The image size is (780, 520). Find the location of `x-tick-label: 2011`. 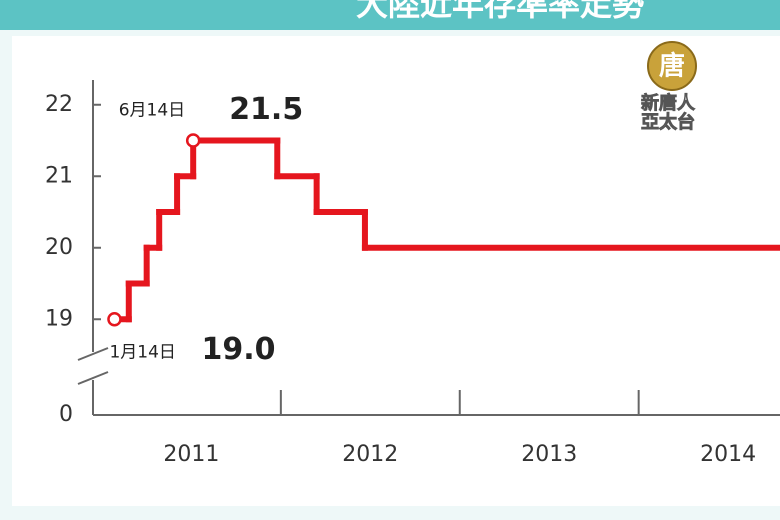

x-tick-label: 2011 is located at coordinates (191, 454).